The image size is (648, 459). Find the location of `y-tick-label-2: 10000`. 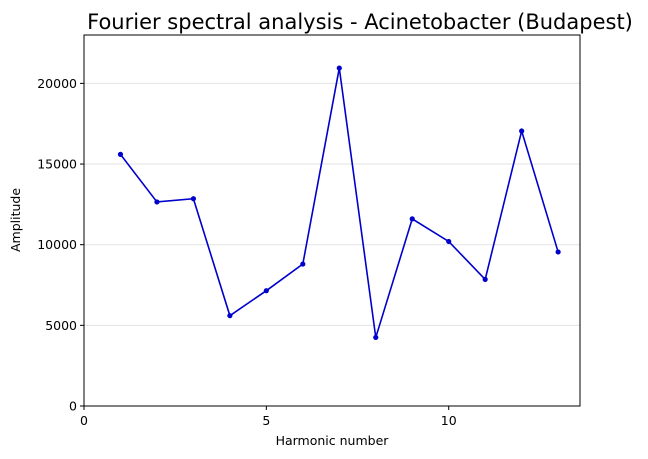

y-tick-label-2: 10000 is located at coordinates (57, 244).